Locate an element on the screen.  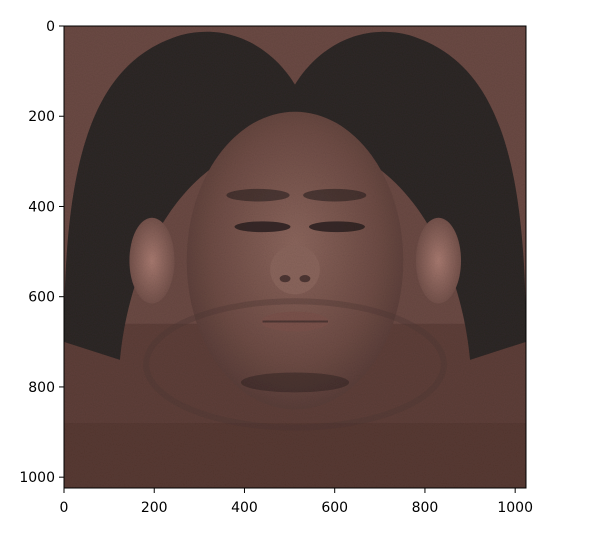
nostril-right is located at coordinates (305, 279).